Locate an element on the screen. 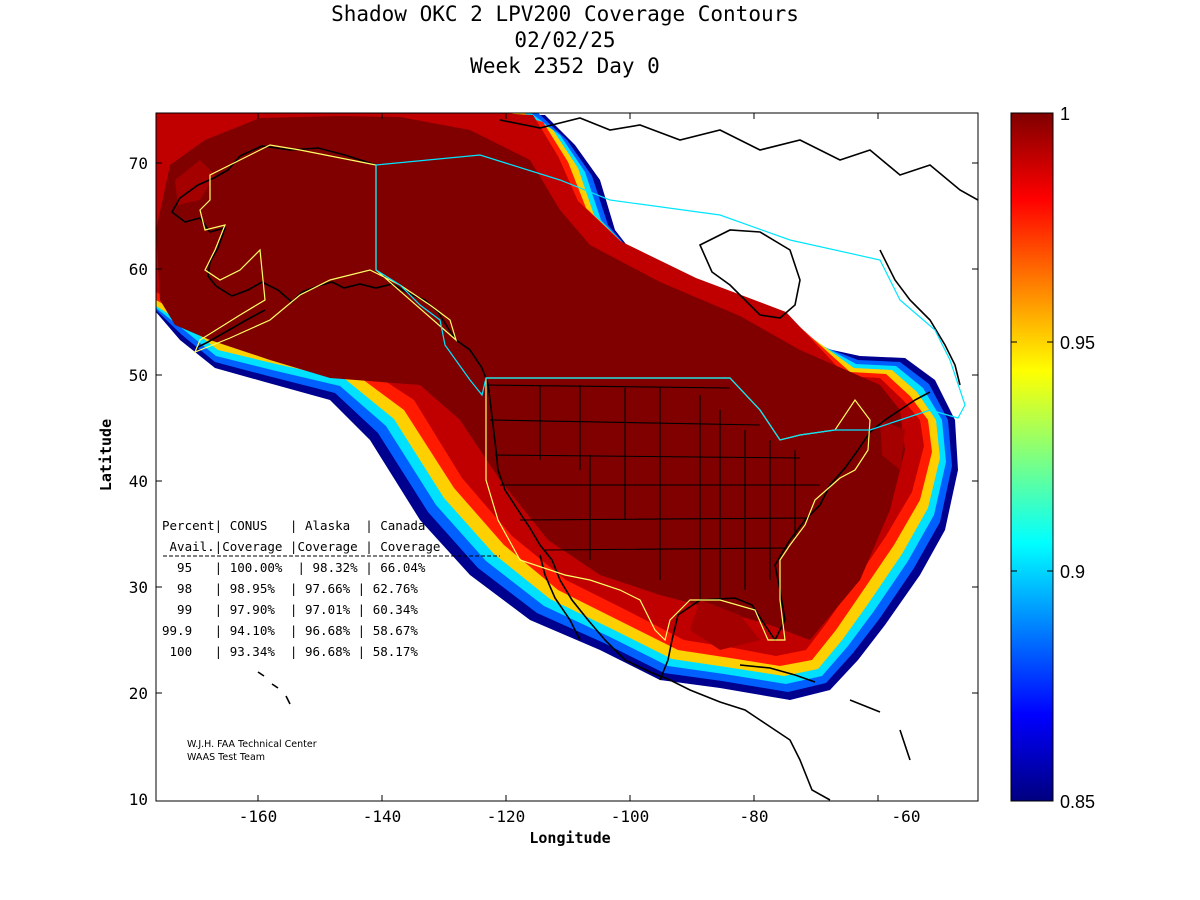  alaska-coast is located at coordinates (313, 243).